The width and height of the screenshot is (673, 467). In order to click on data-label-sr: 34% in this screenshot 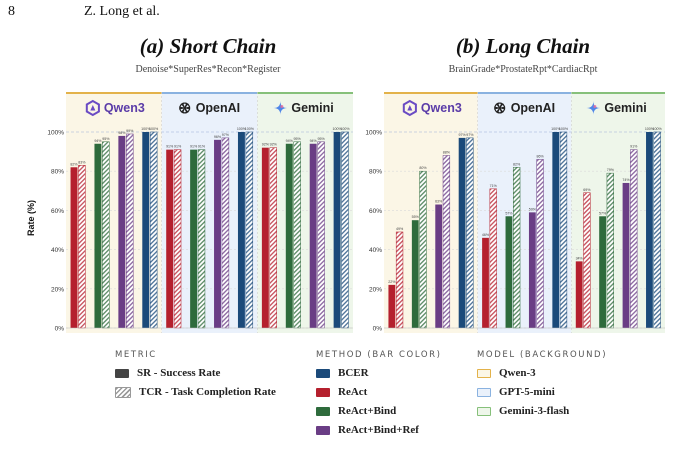, I will do `click(580, 258)`.